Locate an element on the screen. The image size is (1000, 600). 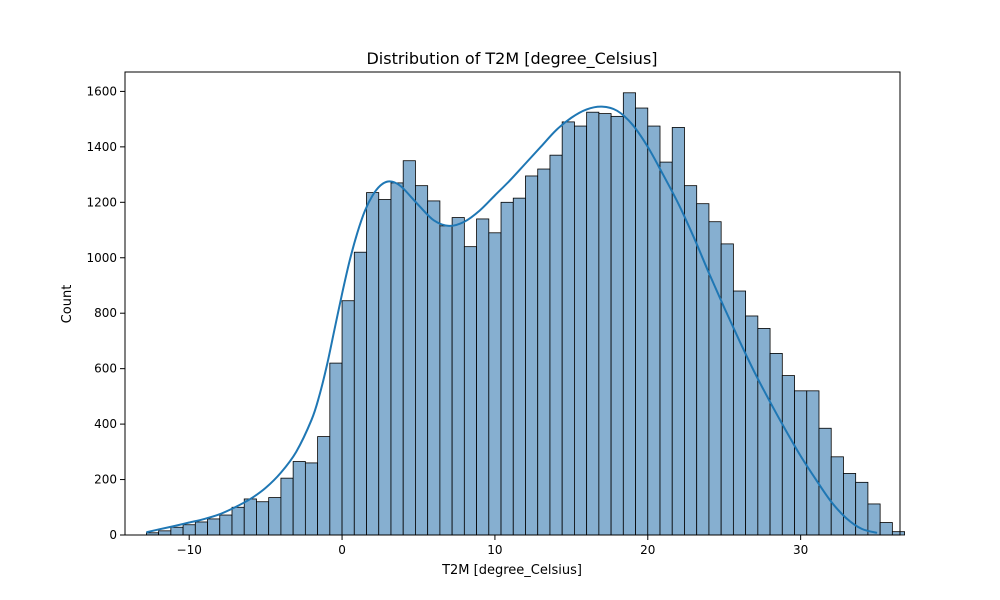
y-tick-label: 1000 is located at coordinates (101, 258).